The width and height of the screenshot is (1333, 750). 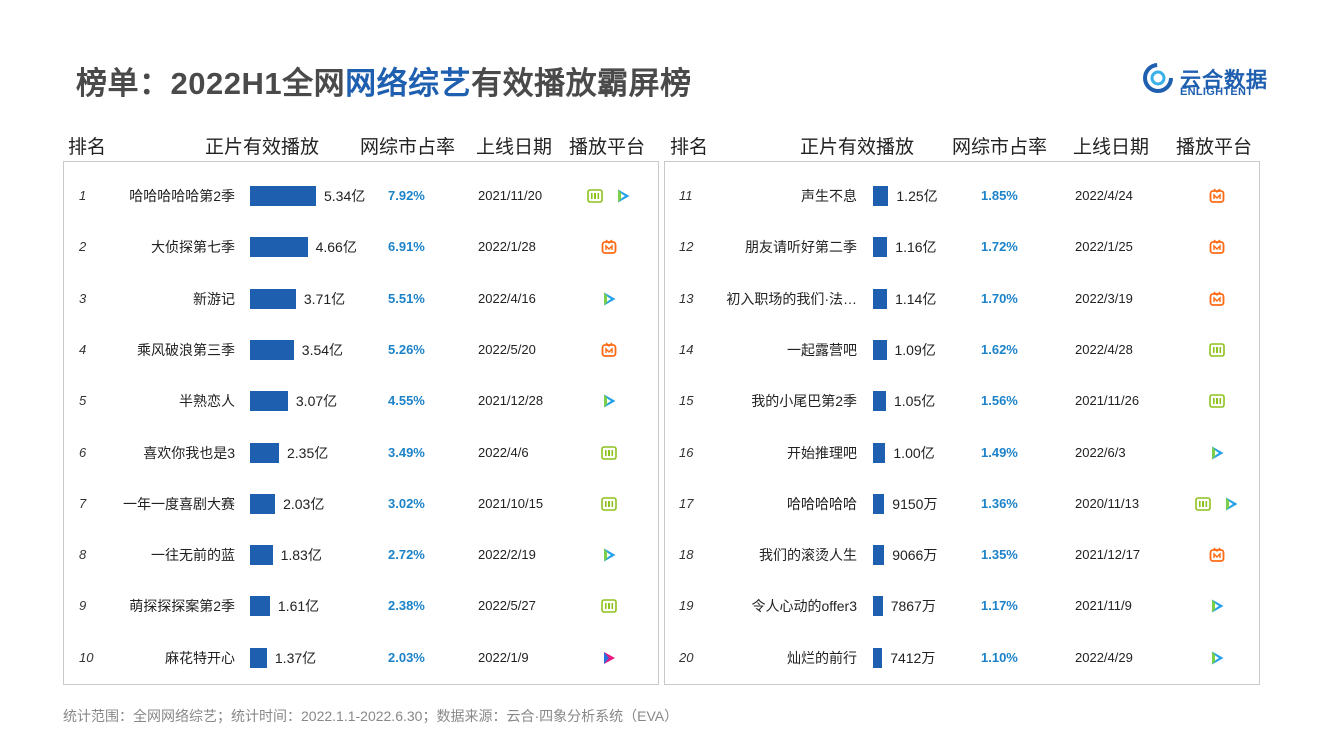 I want to click on views-label: 7867万, so click(x=913, y=606).